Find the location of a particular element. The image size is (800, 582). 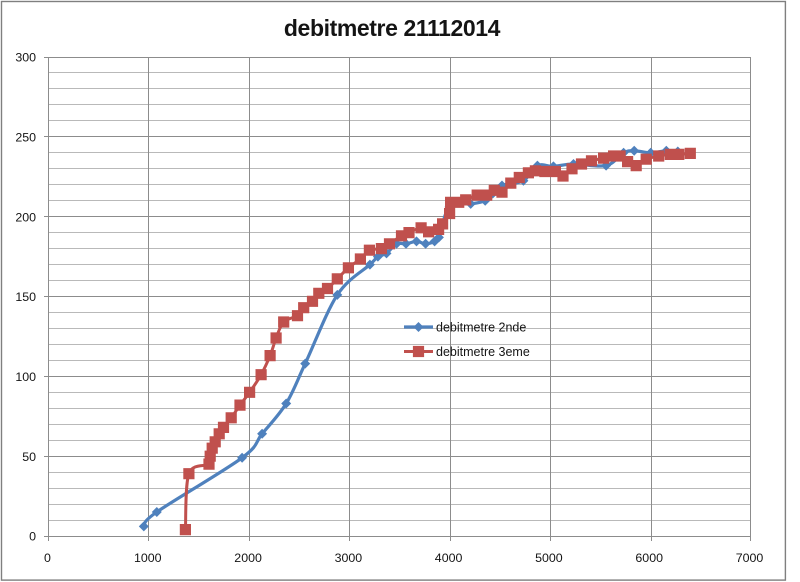

svg-text: 7000 is located at coordinates (750, 558).